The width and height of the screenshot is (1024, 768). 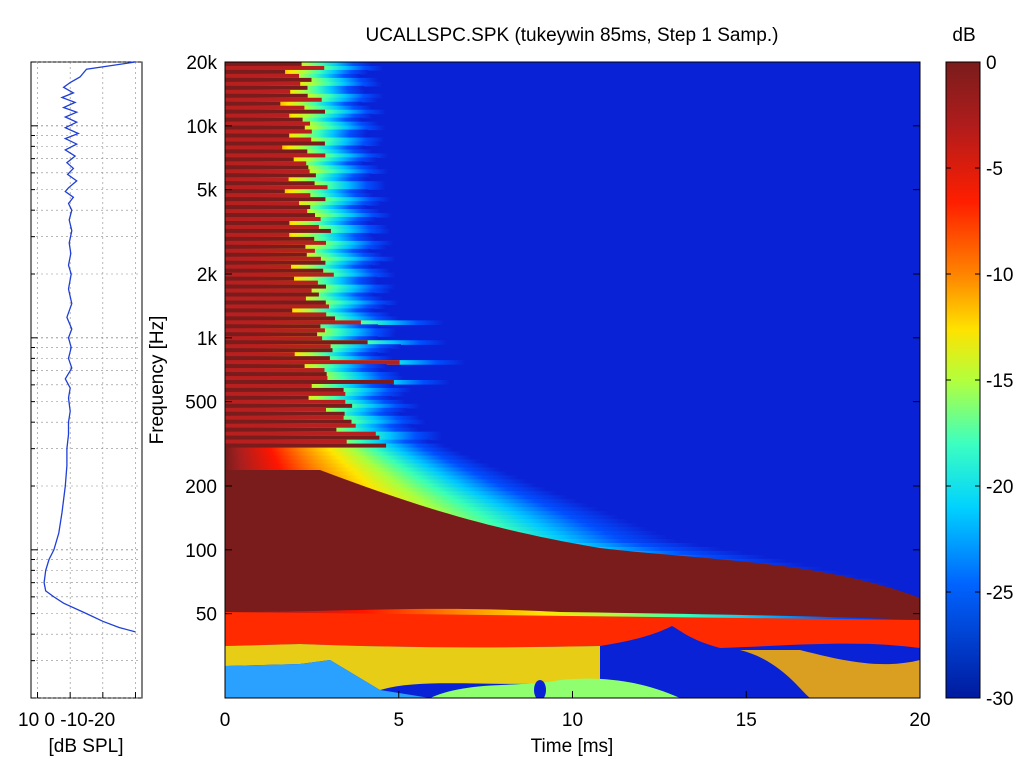 What do you see at coordinates (86, 746) in the screenshot?
I see `response-x-label: [dB SPL]` at bounding box center [86, 746].